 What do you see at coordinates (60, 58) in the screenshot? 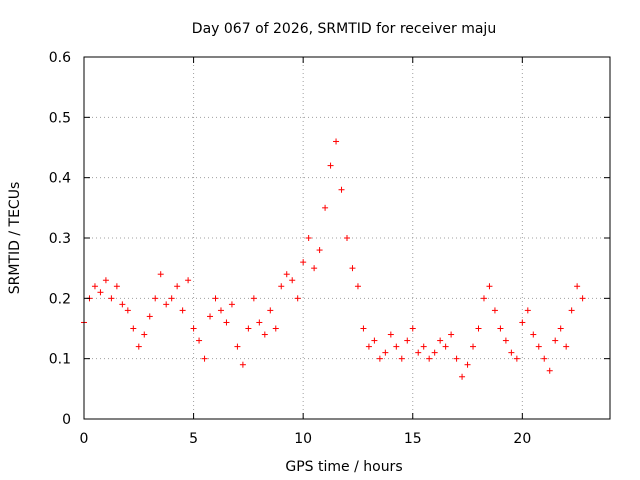
I see `y-tick-label: 0.6` at bounding box center [60, 58].